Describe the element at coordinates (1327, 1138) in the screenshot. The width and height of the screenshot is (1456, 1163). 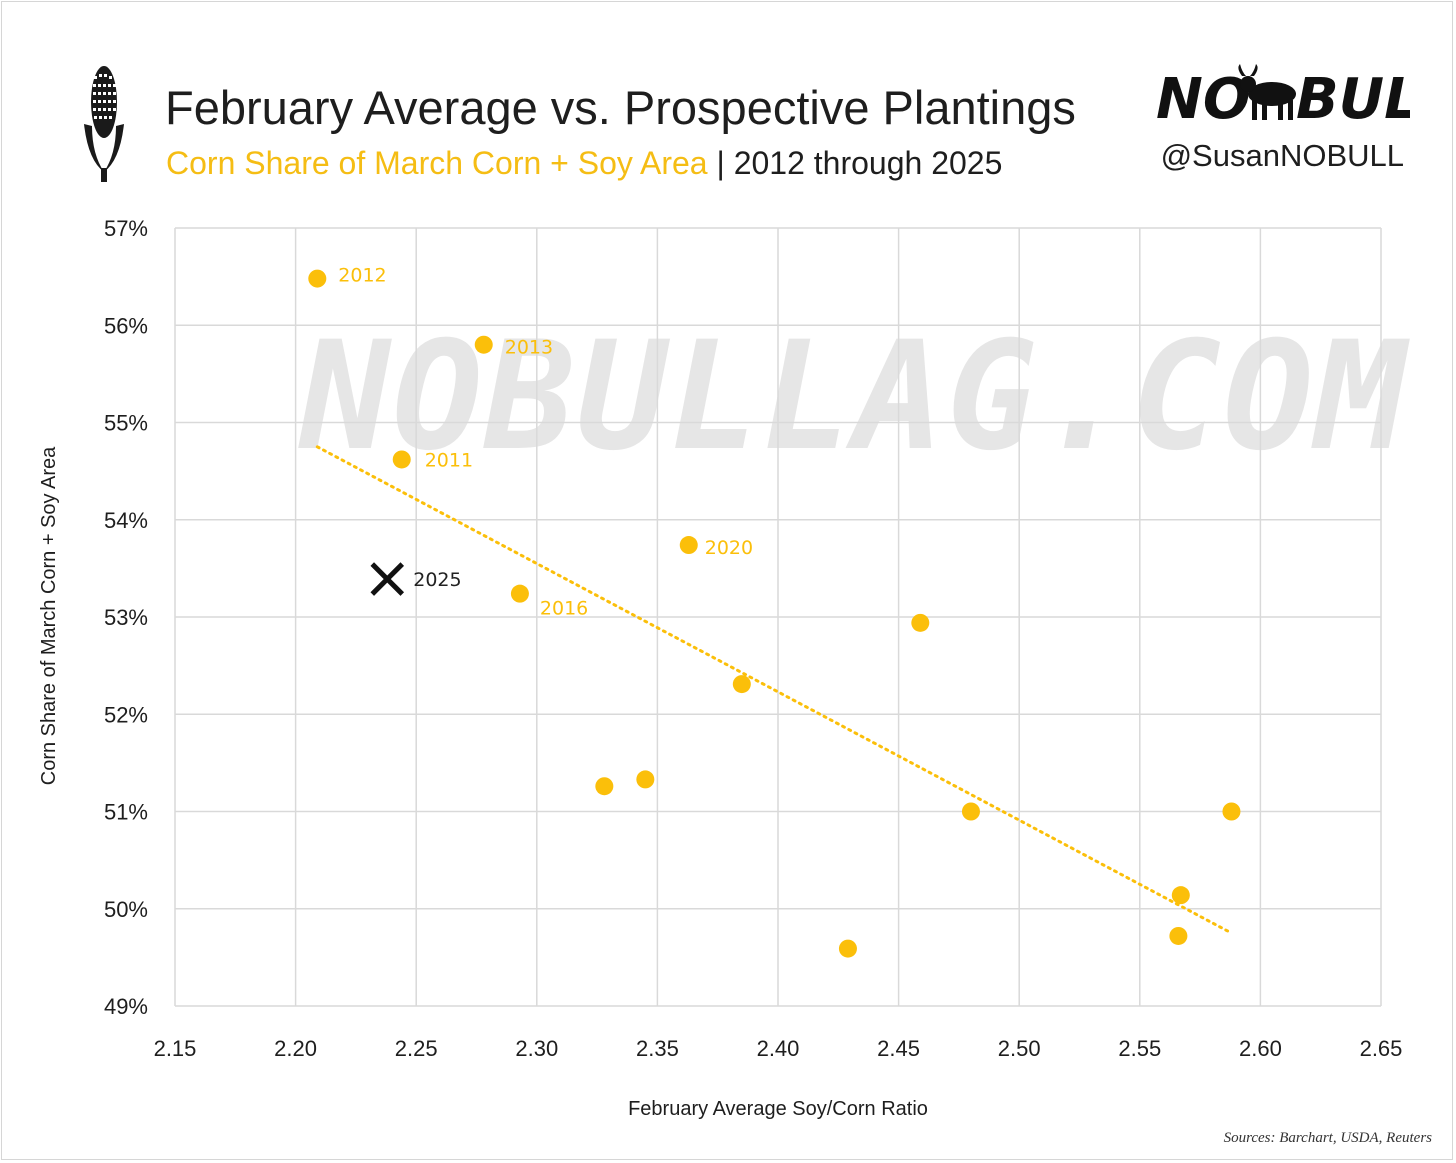
I see `source-note: Sources: Barchart, USDA, Reuters` at that location.